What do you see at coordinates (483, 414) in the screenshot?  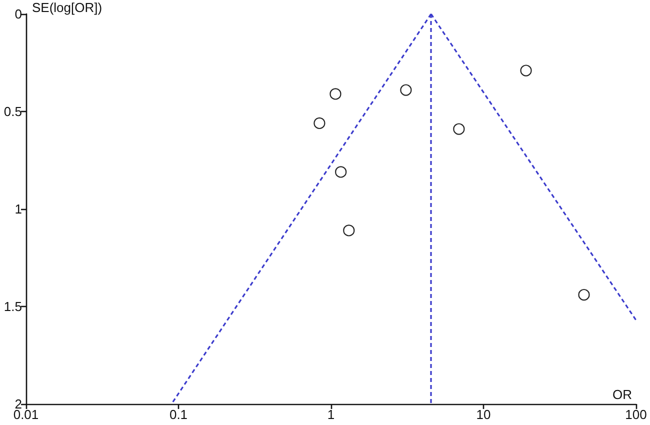 I see `x-tick-label: 10` at bounding box center [483, 414].